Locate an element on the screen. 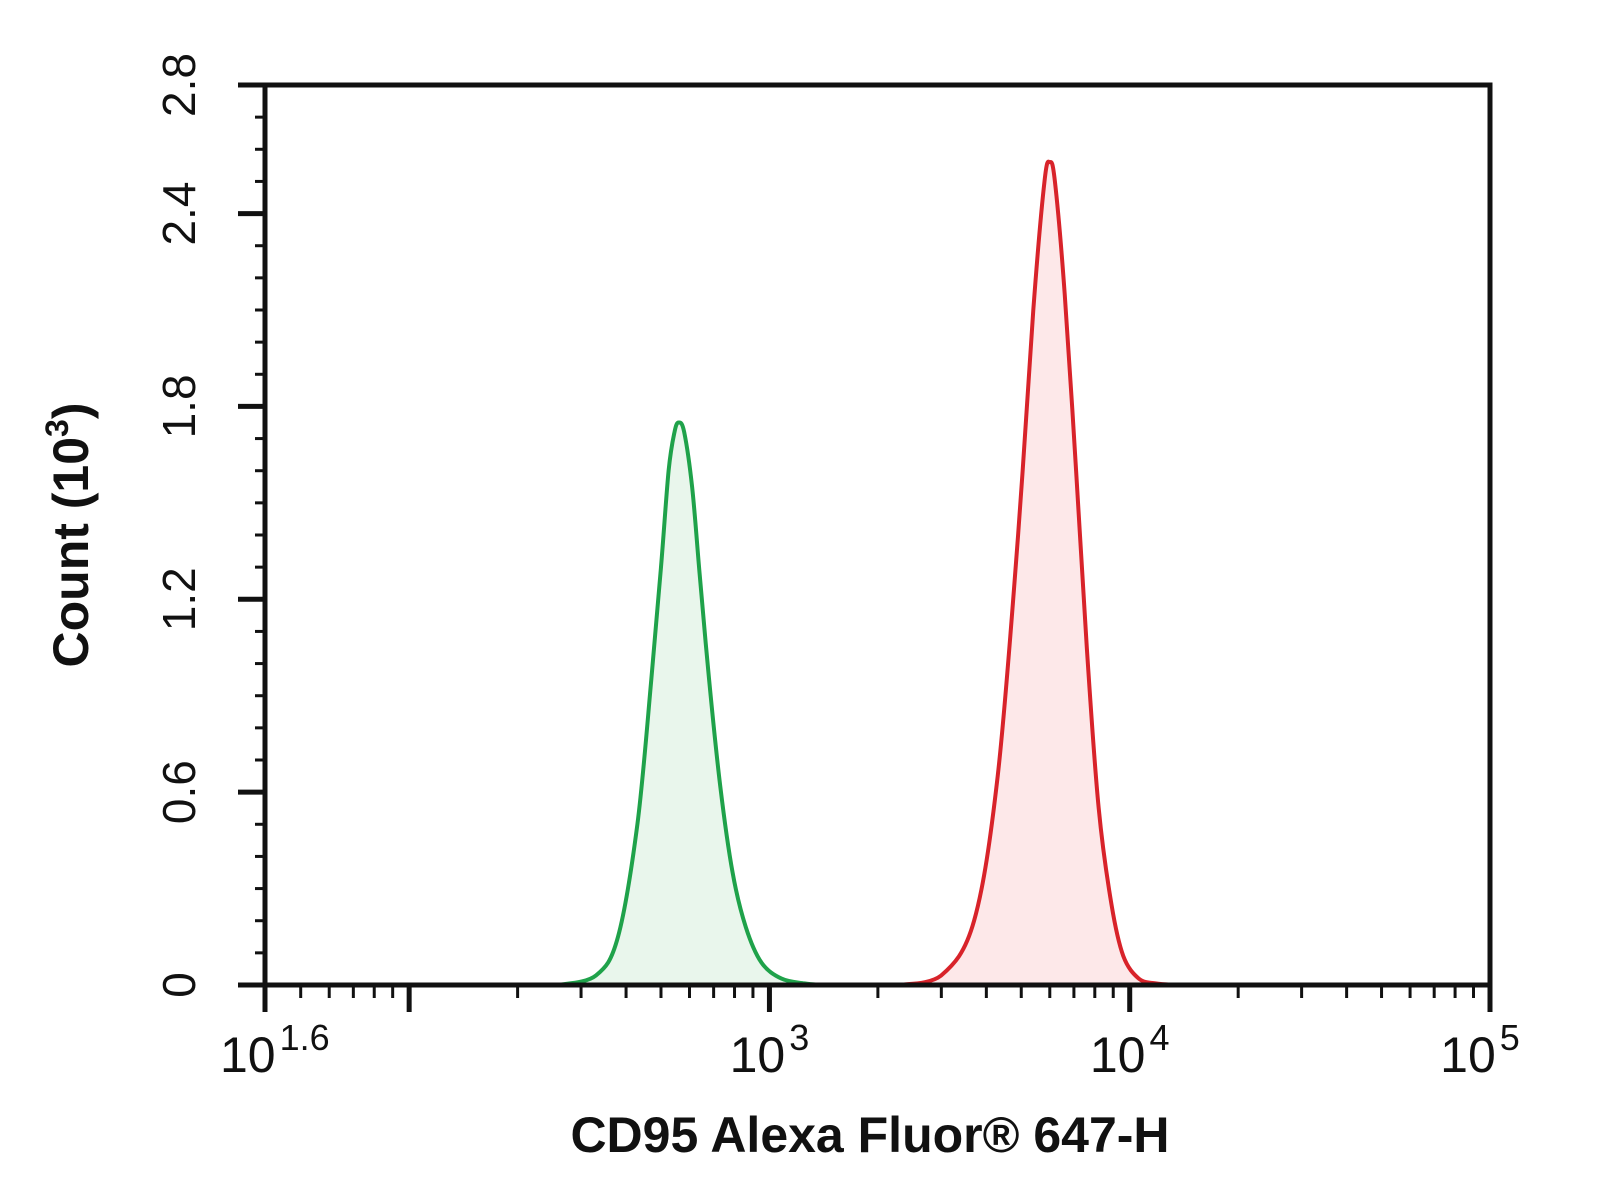 Image resolution: width=1600 pixels, height=1200 pixels. series-0-area is located at coordinates (690, 703).